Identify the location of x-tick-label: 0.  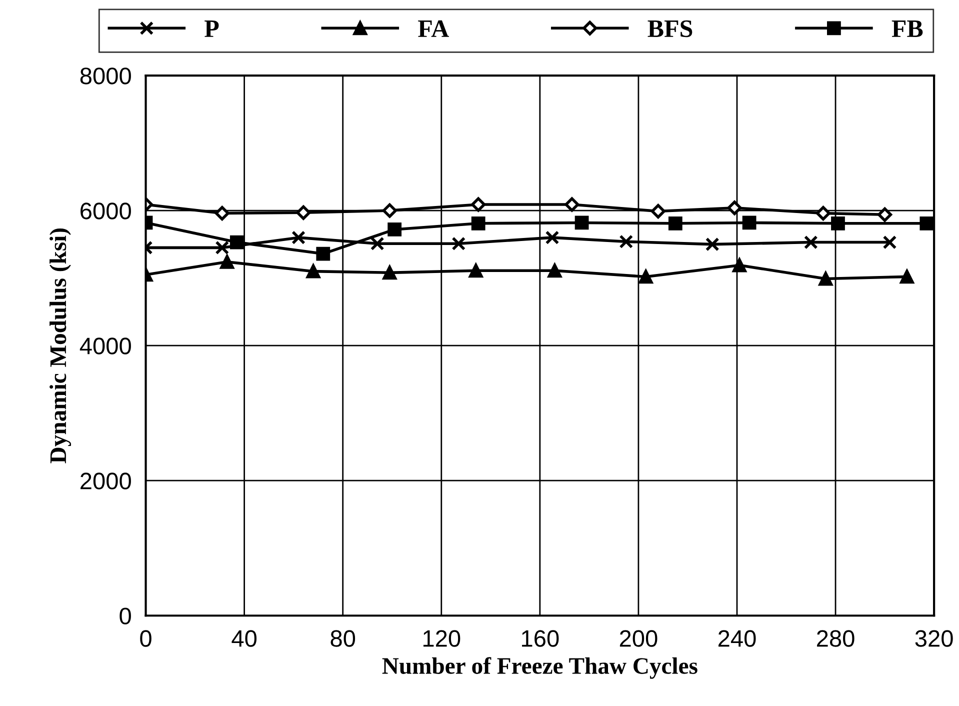
(146, 638).